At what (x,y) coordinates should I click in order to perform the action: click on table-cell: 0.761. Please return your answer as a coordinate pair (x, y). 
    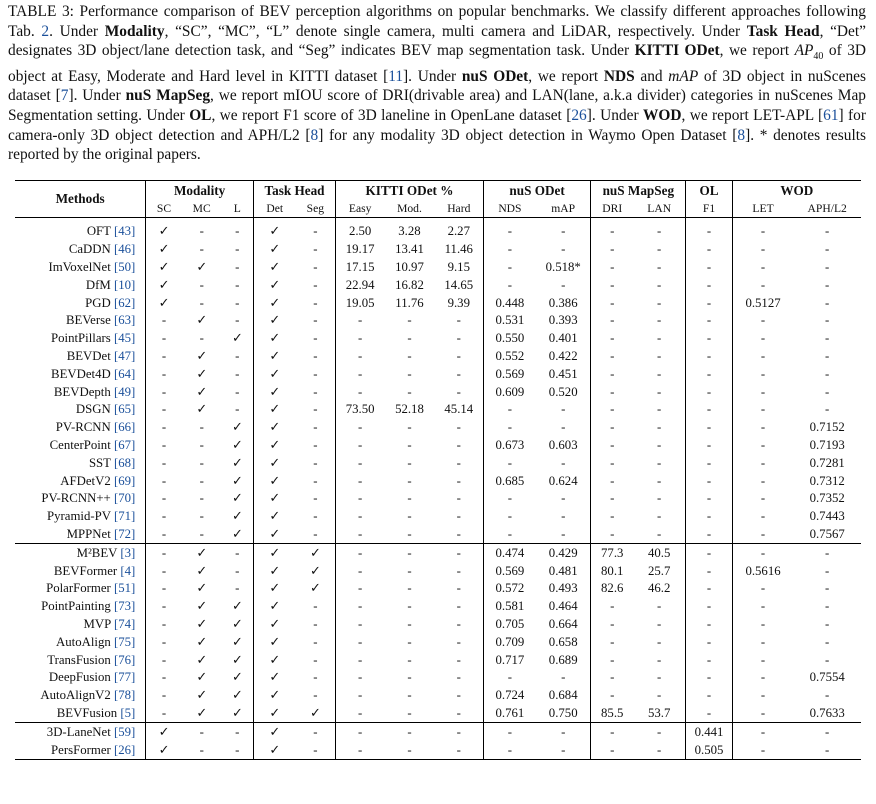
    Looking at the image, I should click on (510, 712).